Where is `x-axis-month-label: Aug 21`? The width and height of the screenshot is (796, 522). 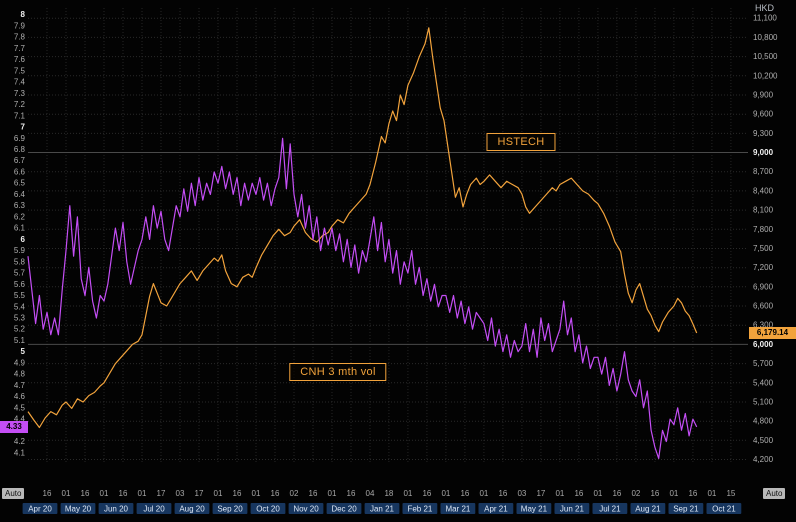
x-axis-month-label: Aug 21 is located at coordinates (648, 509).